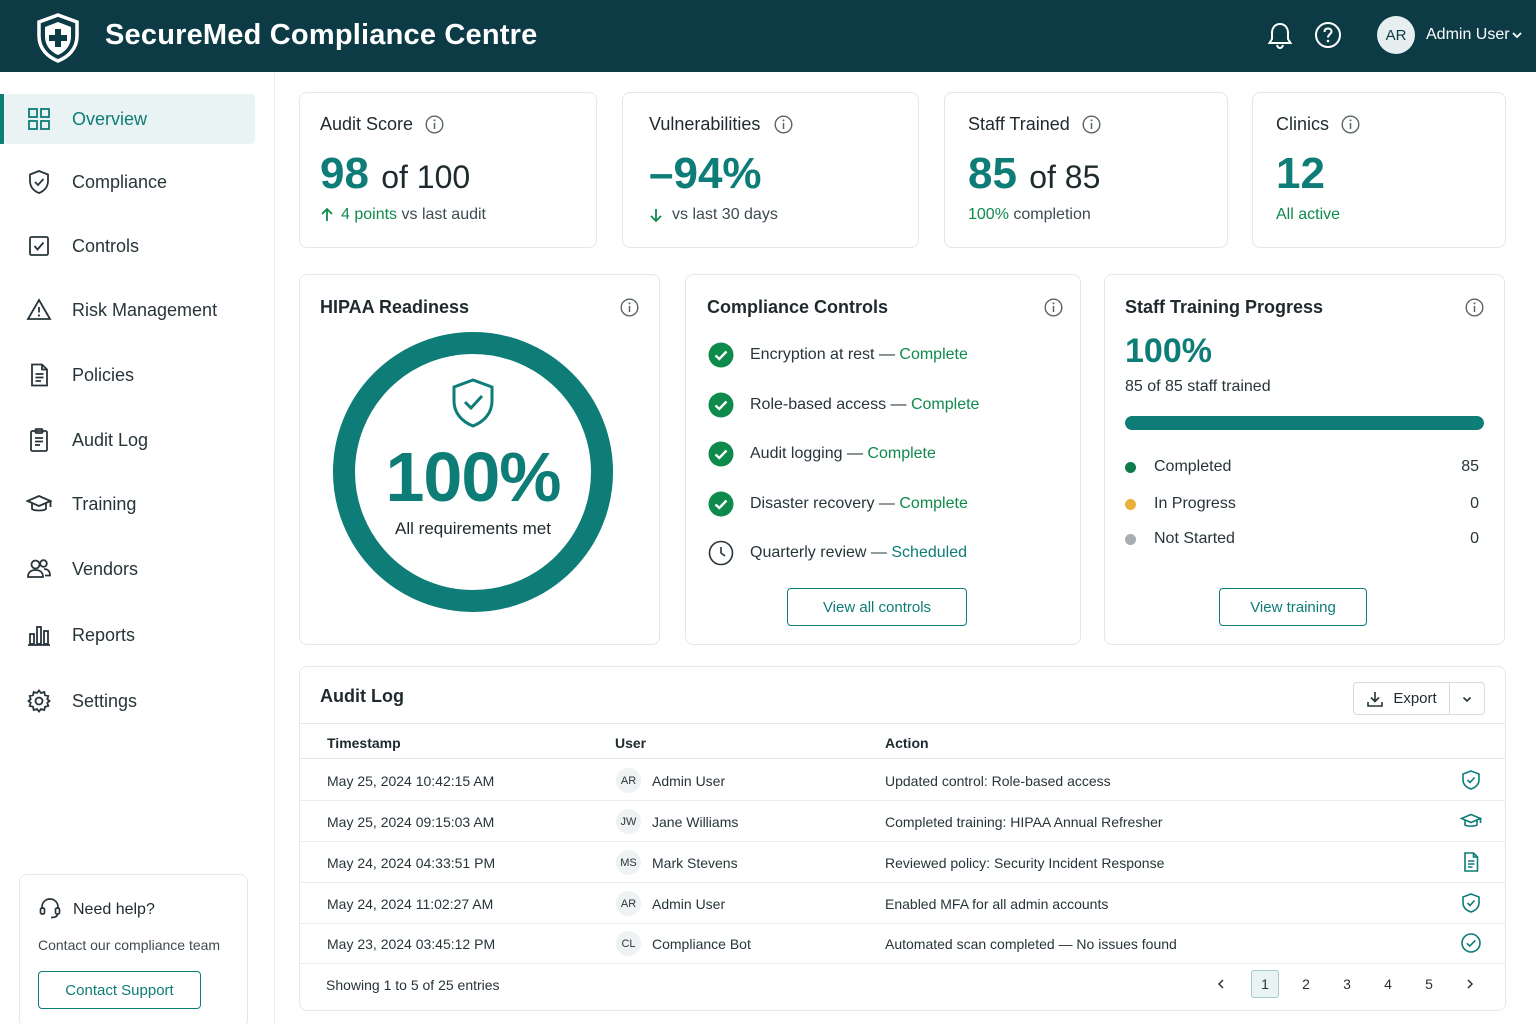  What do you see at coordinates (1379, 170) in the screenshot?
I see `clinics-card: Clinics 12 All active` at bounding box center [1379, 170].